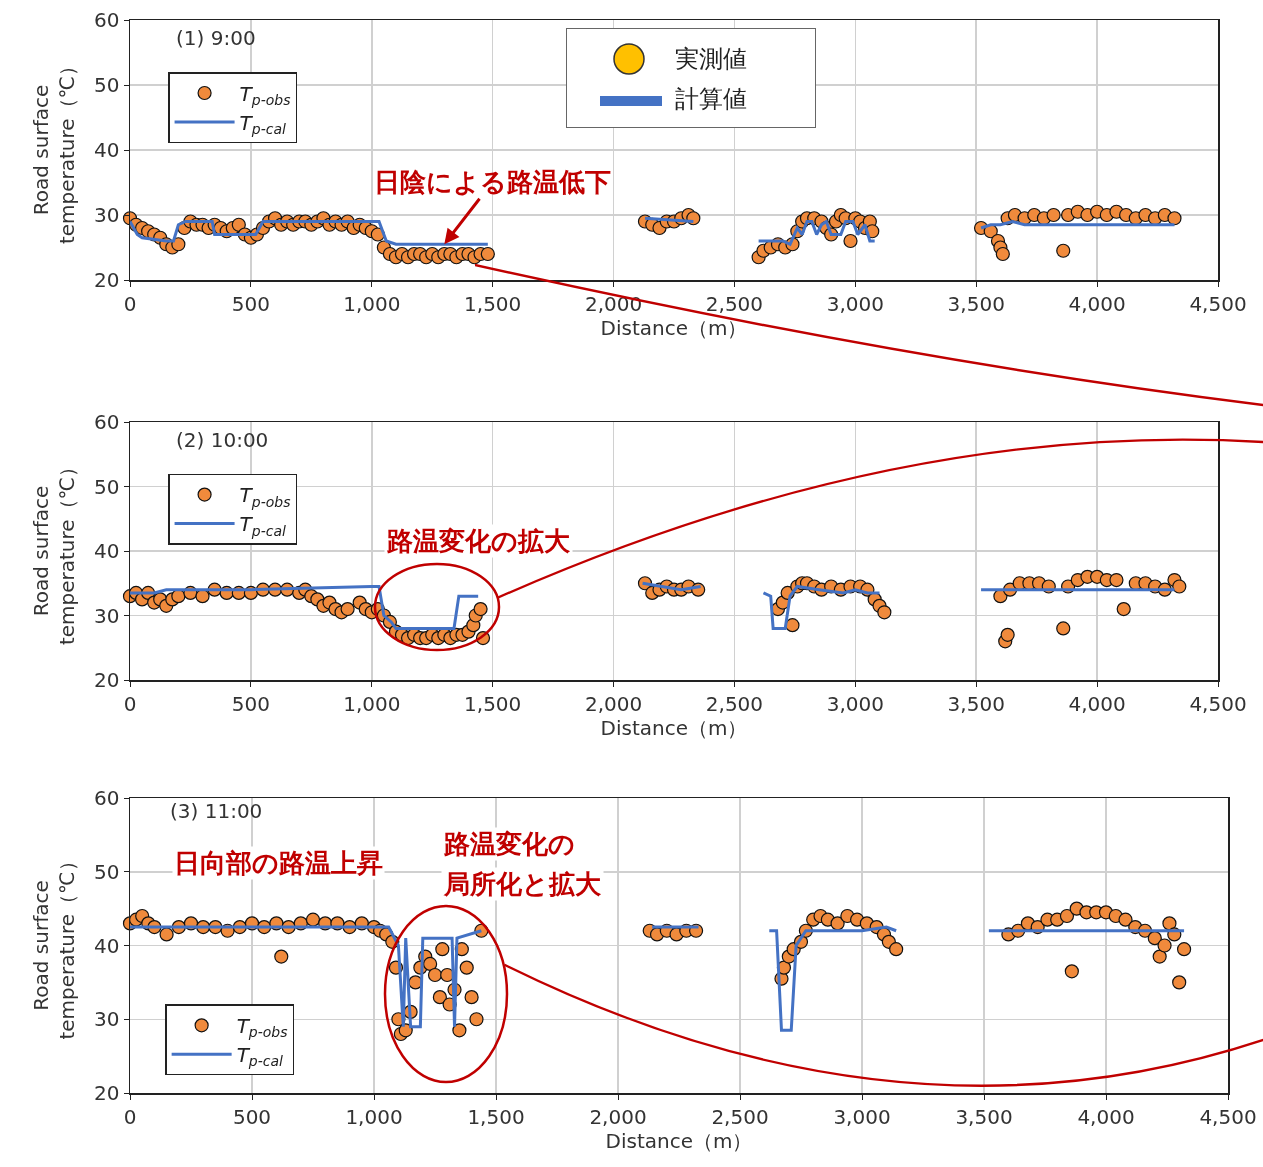  I want to click on annotation: 日陰による路温低下, so click(492, 182).